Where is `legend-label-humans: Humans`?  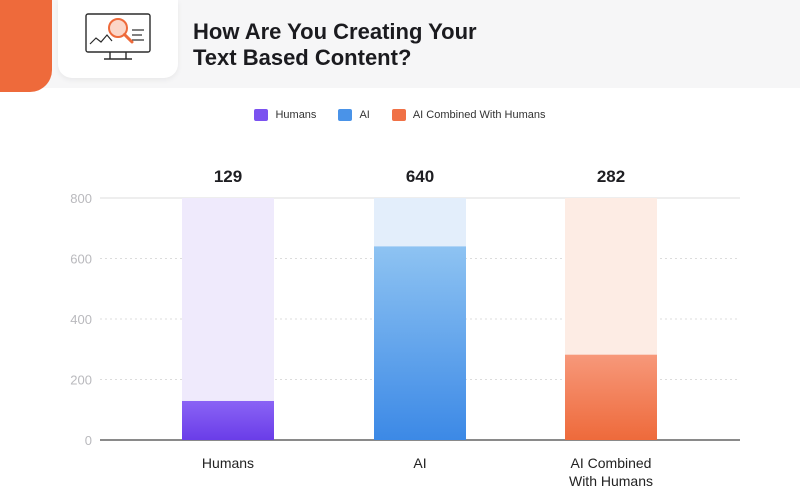 legend-label-humans: Humans is located at coordinates (296, 115).